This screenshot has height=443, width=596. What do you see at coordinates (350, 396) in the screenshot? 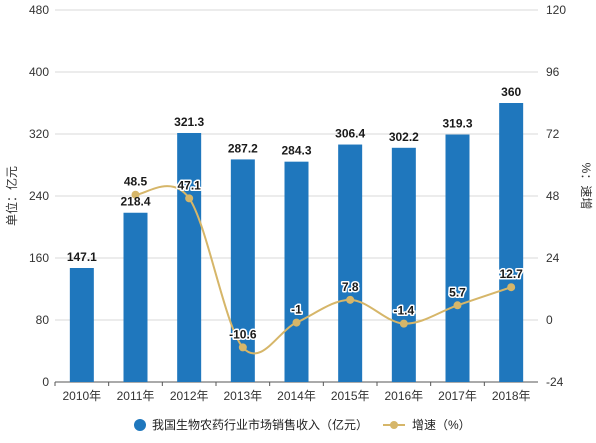
I see `x-tick-label: 2015年` at bounding box center [350, 396].